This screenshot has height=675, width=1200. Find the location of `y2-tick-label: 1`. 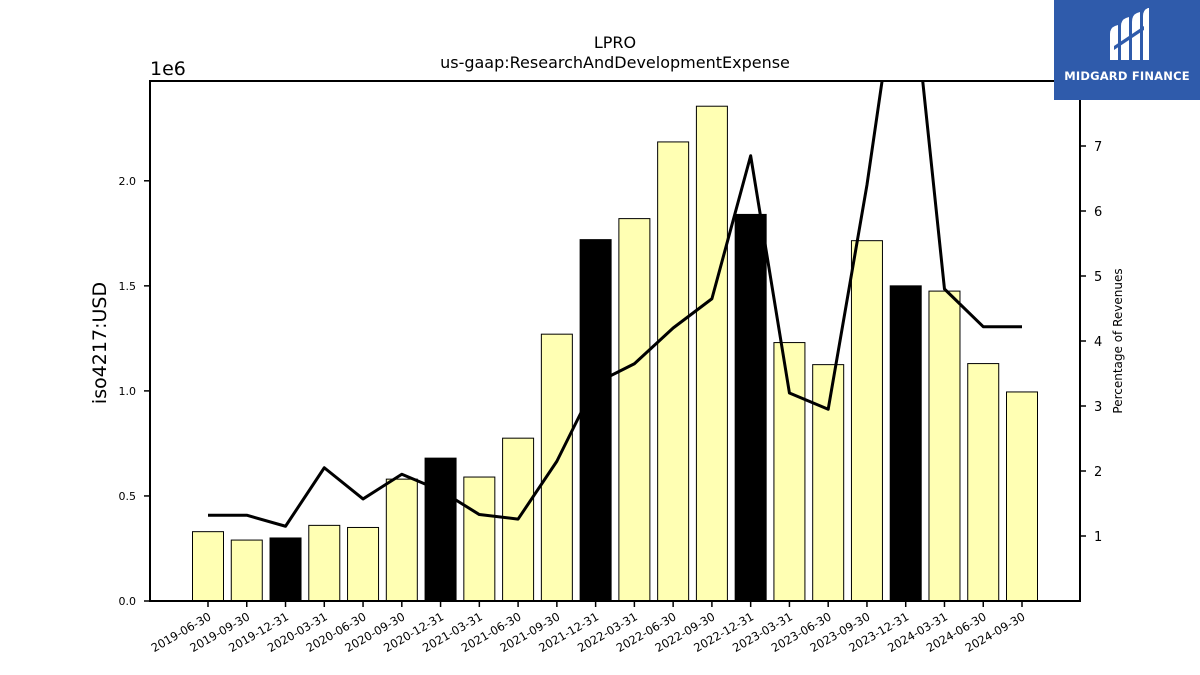

y2-tick-label: 1 is located at coordinates (1098, 537).